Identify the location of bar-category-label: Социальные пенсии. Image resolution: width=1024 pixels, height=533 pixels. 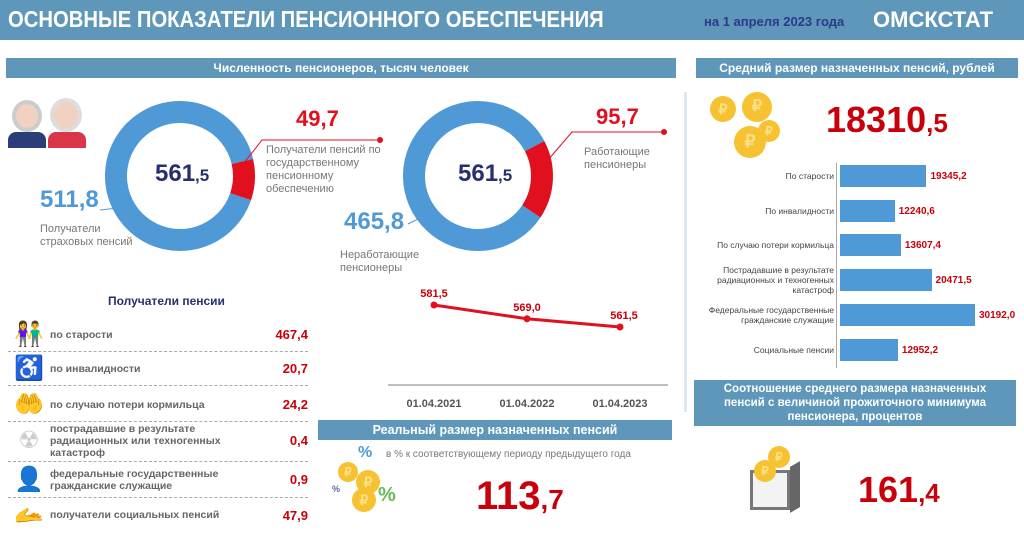
(793, 350).